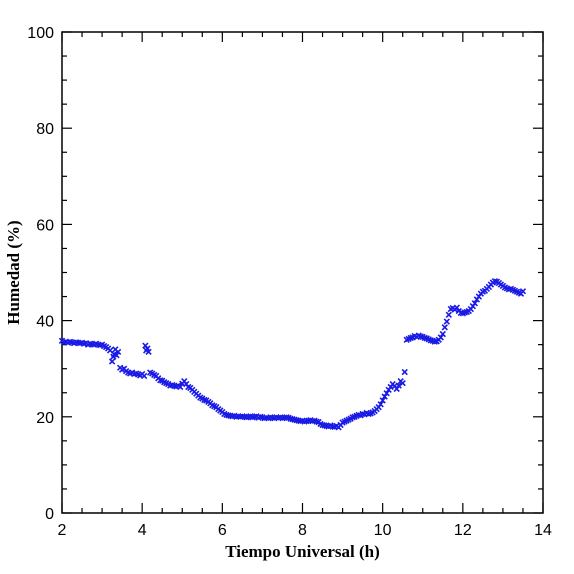  Describe the element at coordinates (142, 530) in the screenshot. I see `x-tick-label: 4` at that location.